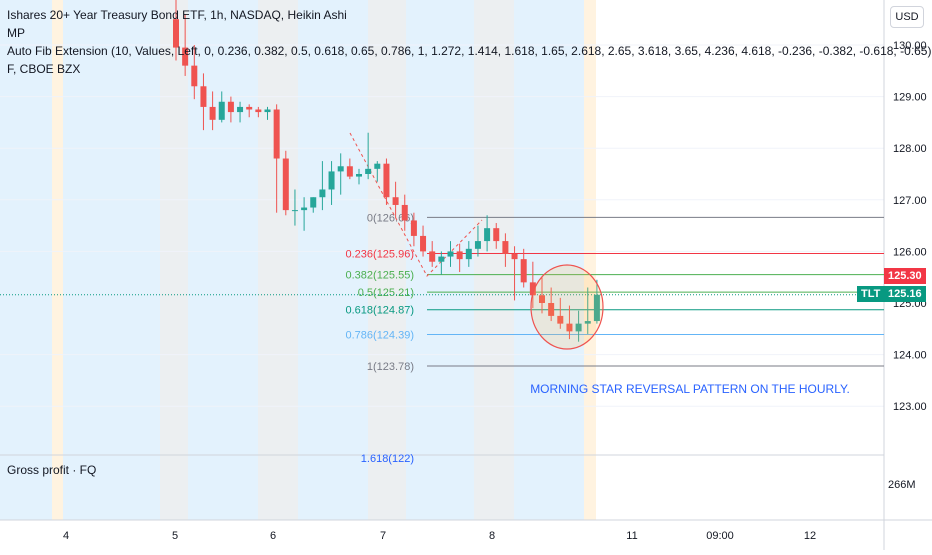  What do you see at coordinates (380, 276) in the screenshot?
I see `fib-level-label: 0.382(125.55)` at bounding box center [380, 276].